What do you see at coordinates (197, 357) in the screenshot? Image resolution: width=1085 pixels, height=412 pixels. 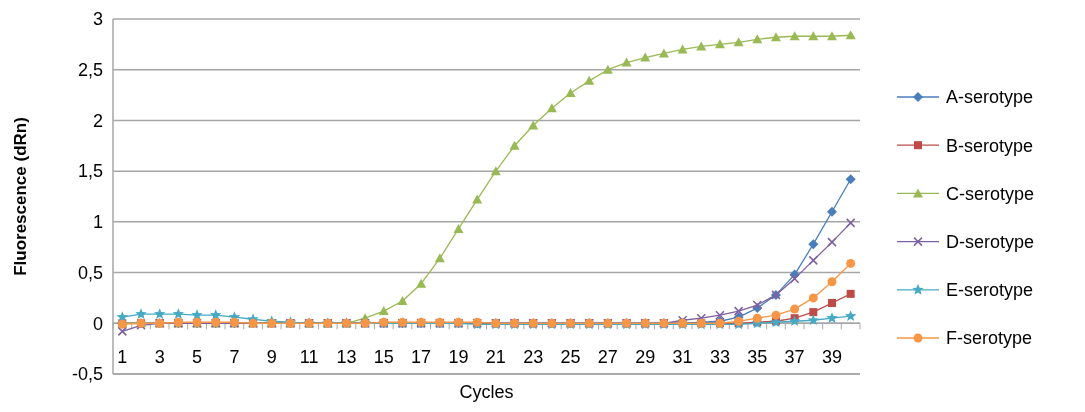 I see `x-tick-label: 5` at bounding box center [197, 357].